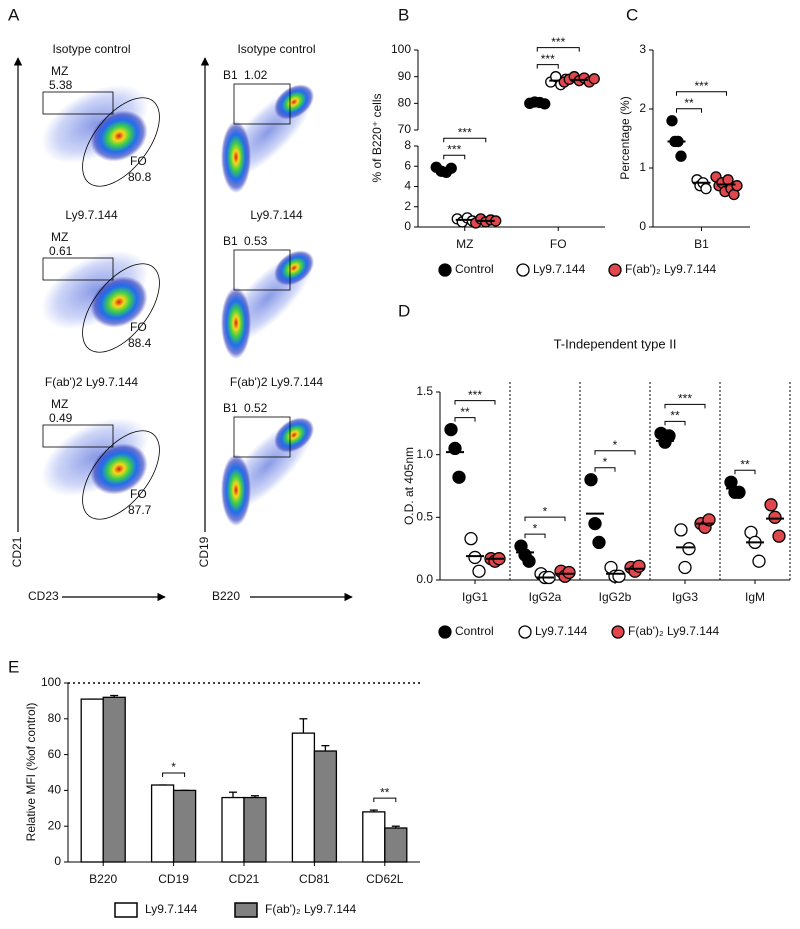 This screenshot has height=929, width=800. I want to click on y-tick-label: 0, so click(407, 226).